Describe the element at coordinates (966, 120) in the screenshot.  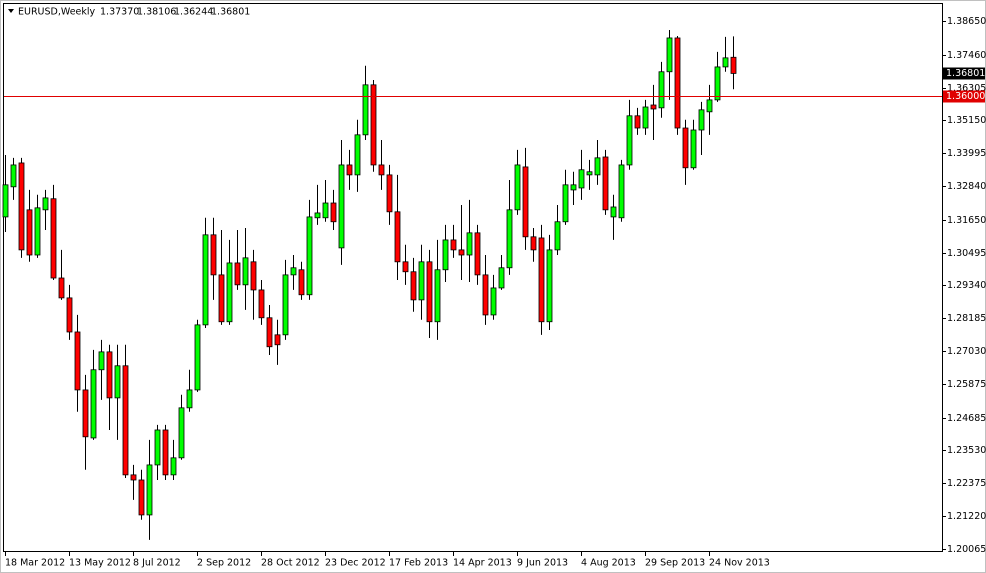
I see `y-tick-label: 1.35150` at that location.